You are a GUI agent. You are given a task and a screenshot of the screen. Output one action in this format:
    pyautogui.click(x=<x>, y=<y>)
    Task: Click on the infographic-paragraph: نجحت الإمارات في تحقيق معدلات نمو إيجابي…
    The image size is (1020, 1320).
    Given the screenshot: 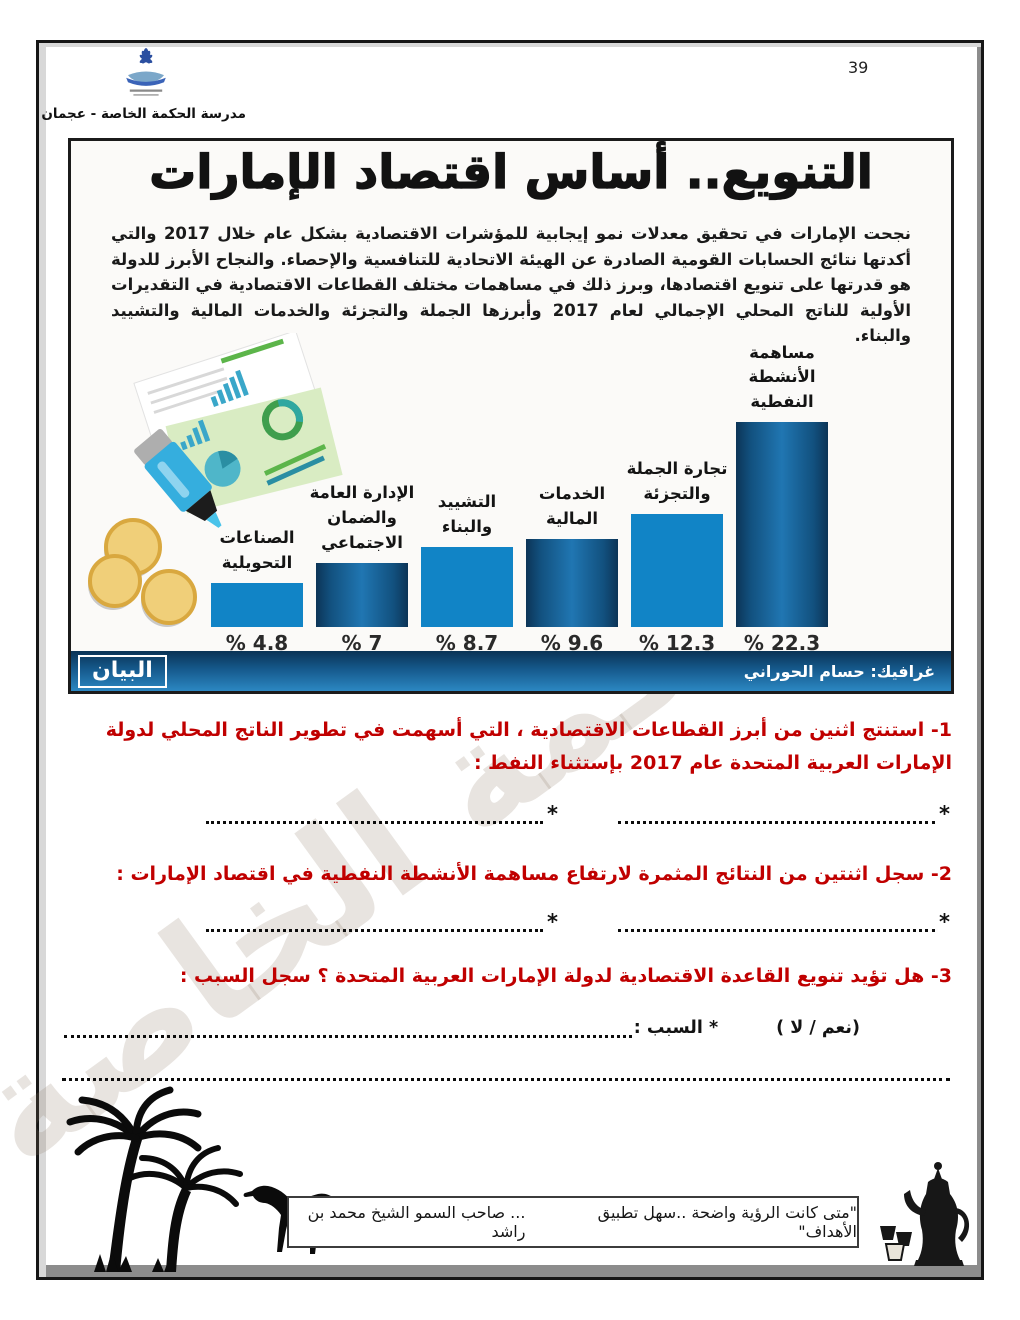 What is the action you would take?
    pyautogui.click(x=511, y=285)
    